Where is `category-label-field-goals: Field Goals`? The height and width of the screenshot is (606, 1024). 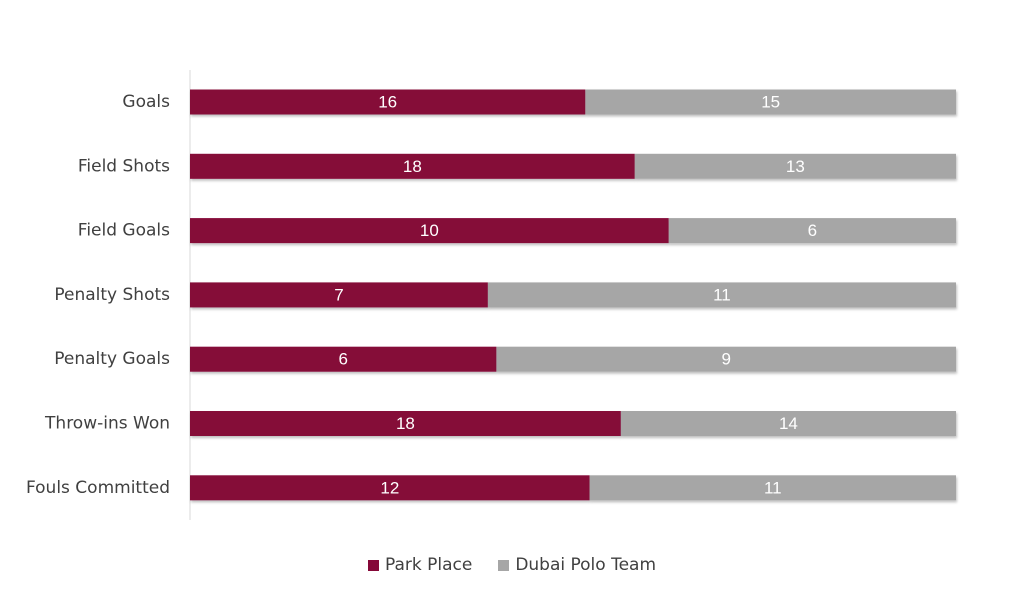
category-label-field-goals: Field Goals is located at coordinates (124, 231).